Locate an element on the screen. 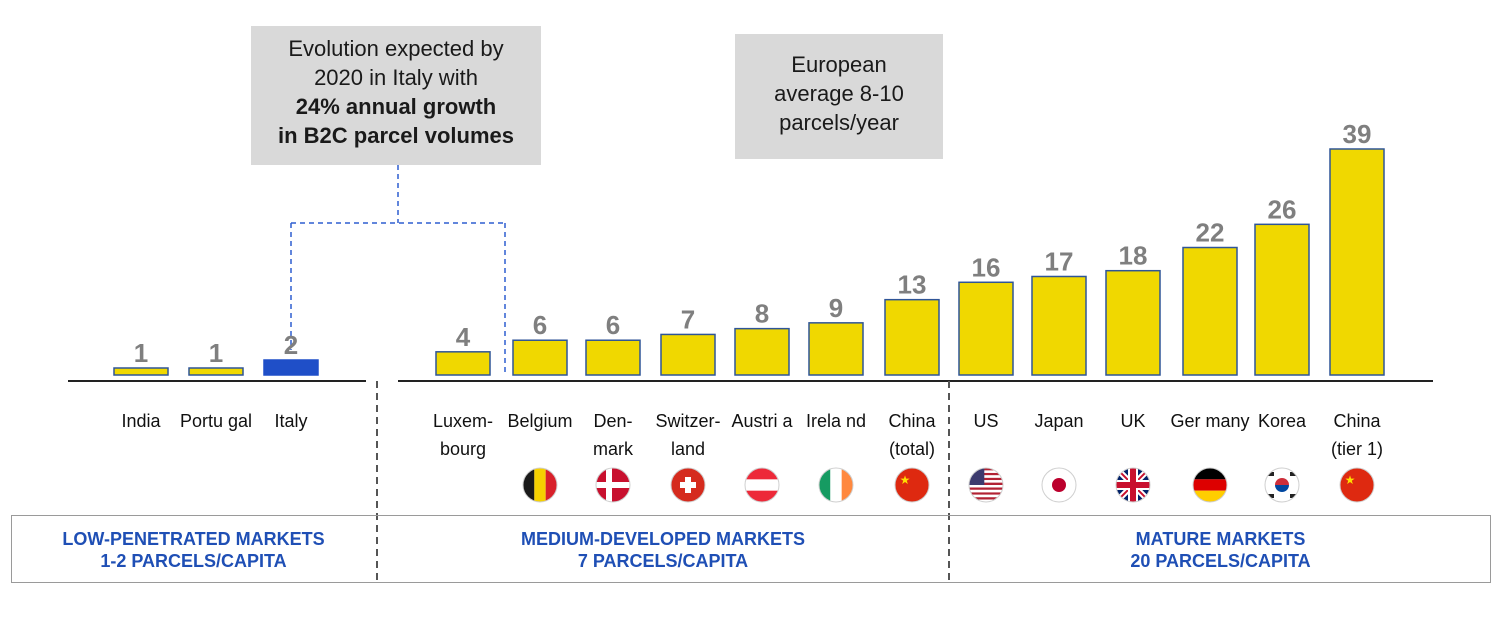 Image resolution: width=1502 pixels, height=635 pixels. uk-flag-icon is located at coordinates (1133, 485).